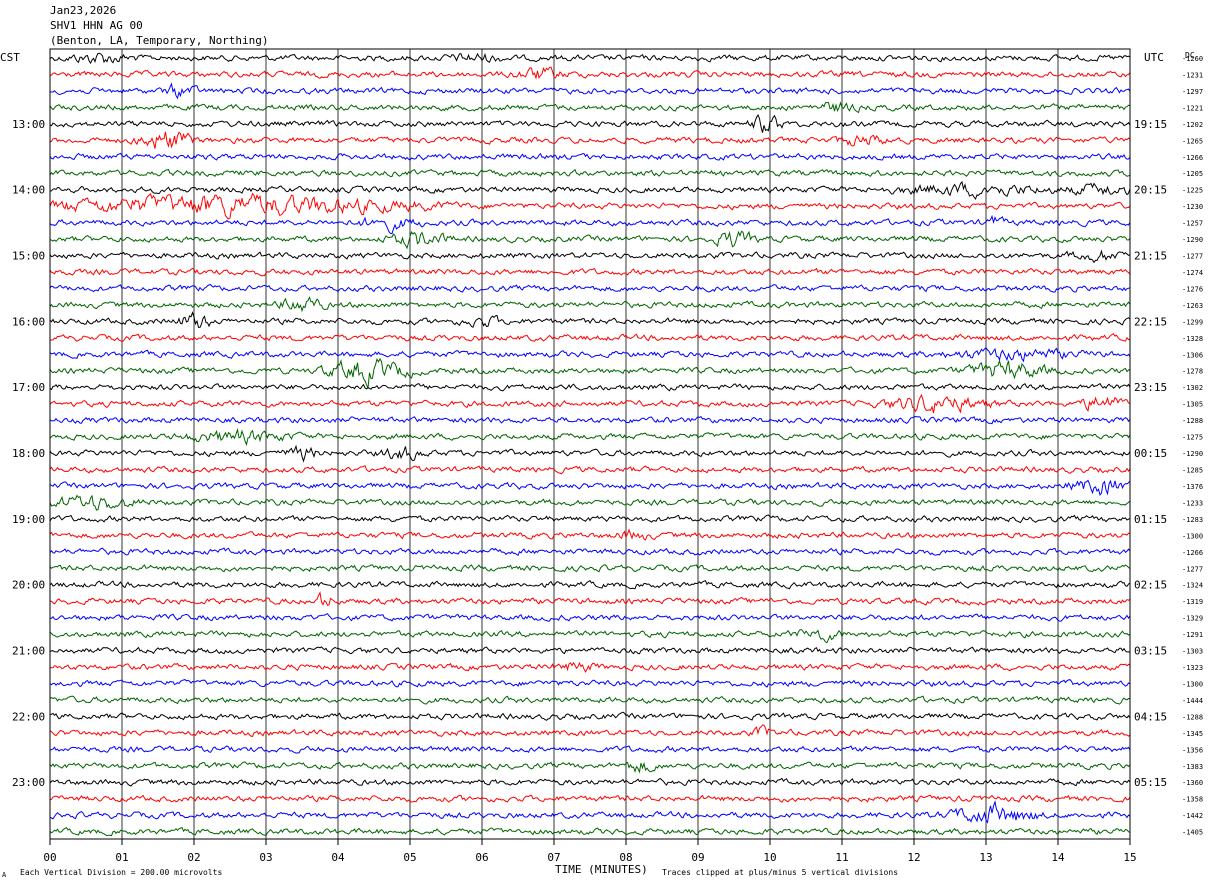 The height and width of the screenshot is (886, 1210). I want to click on dc-offset-label: -1299, so click(1192, 322).